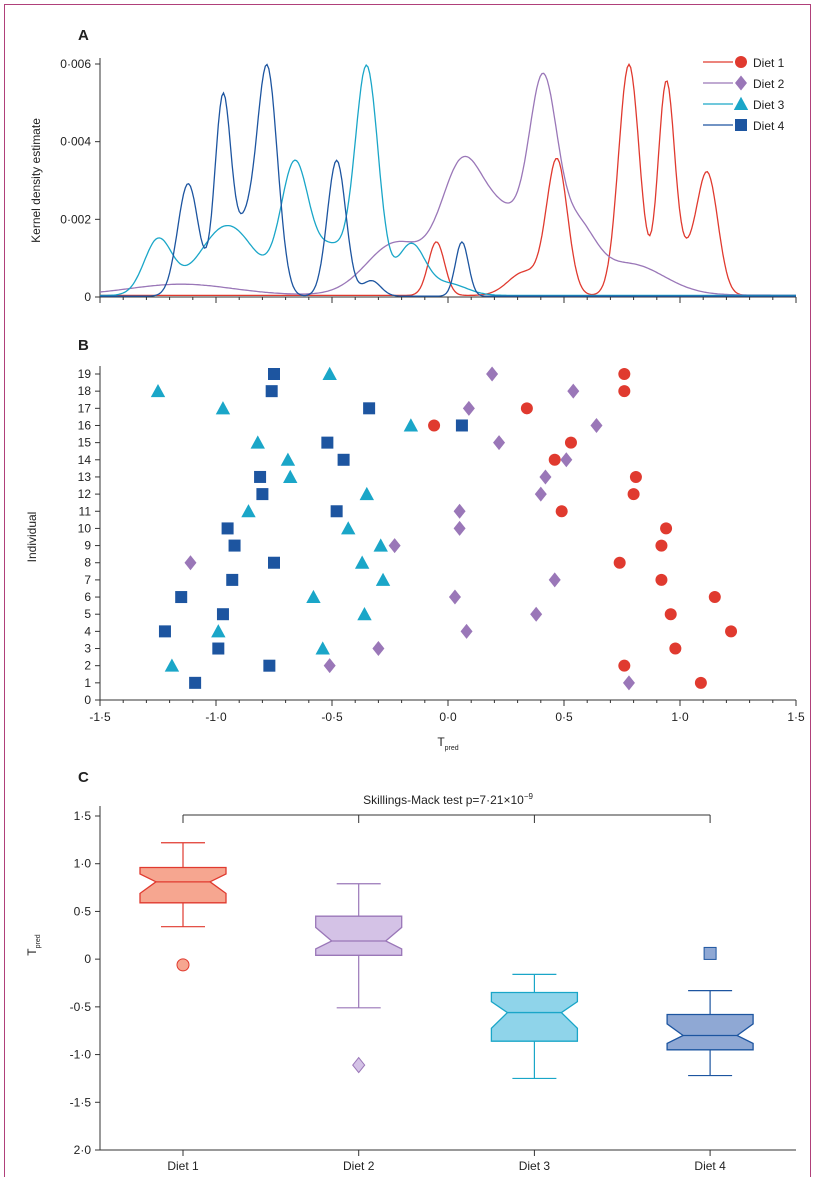 The width and height of the screenshot is (814, 1180). Describe the element at coordinates (87, 666) in the screenshot. I see `y-tick-label: 2` at that location.